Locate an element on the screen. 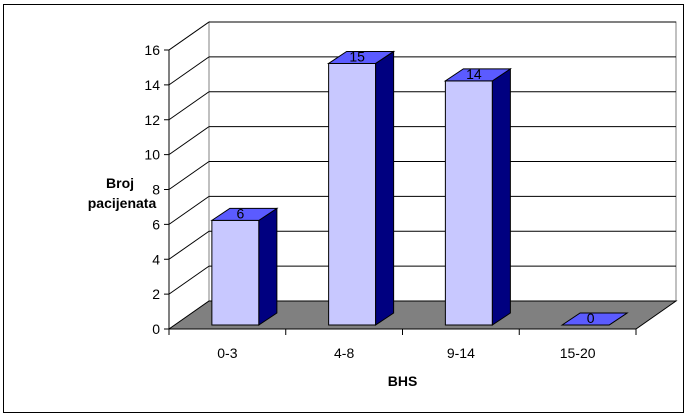 Image resolution: width=689 pixels, height=418 pixels. y-axis-title-line-2: pacijenata is located at coordinates (122, 203).